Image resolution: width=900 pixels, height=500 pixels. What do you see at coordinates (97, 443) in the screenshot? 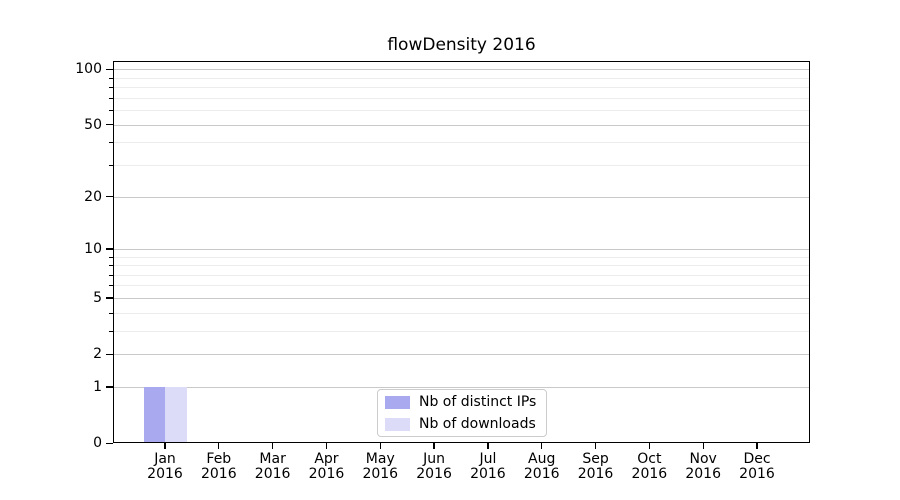
I see `y-tick-label: 0` at bounding box center [97, 443].